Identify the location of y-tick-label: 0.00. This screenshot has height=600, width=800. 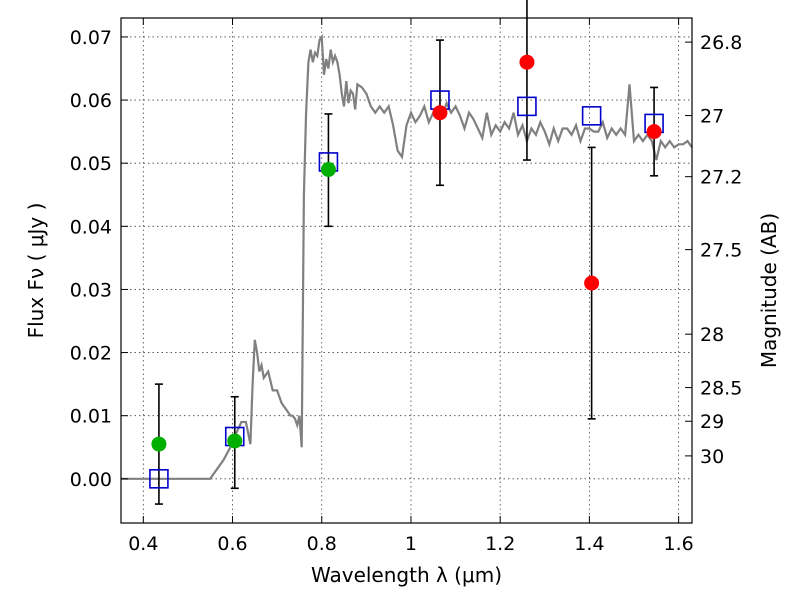
(91, 480).